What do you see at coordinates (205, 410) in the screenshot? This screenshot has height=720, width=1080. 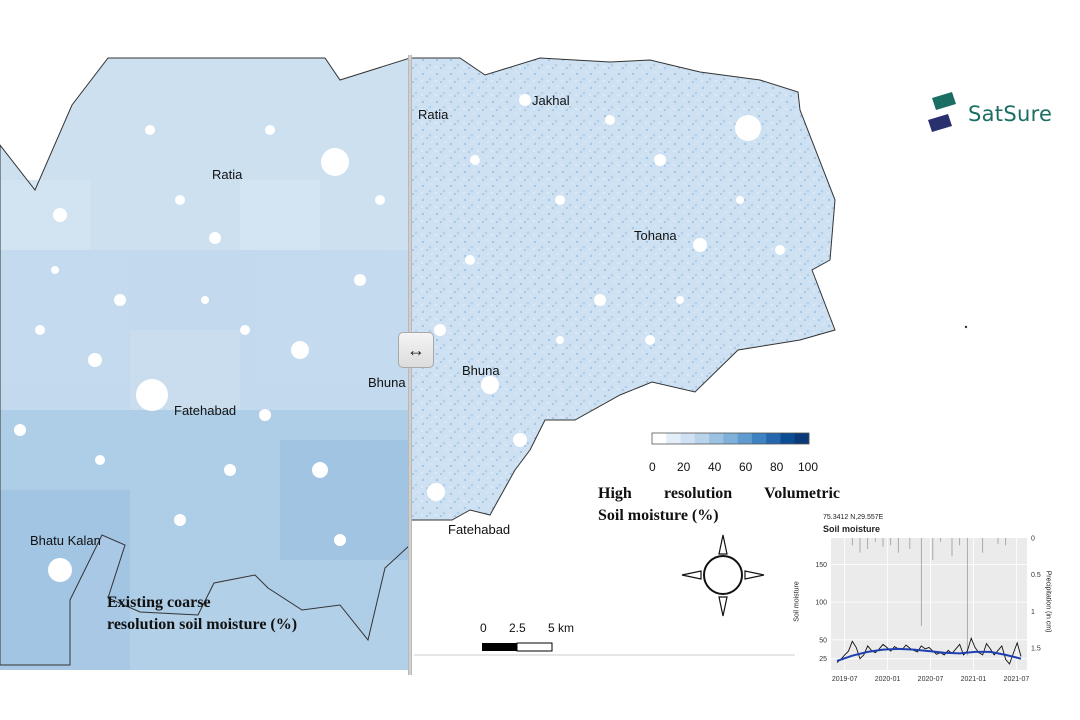 I see `place-label-fatehabad-left: Fatehabad` at bounding box center [205, 410].